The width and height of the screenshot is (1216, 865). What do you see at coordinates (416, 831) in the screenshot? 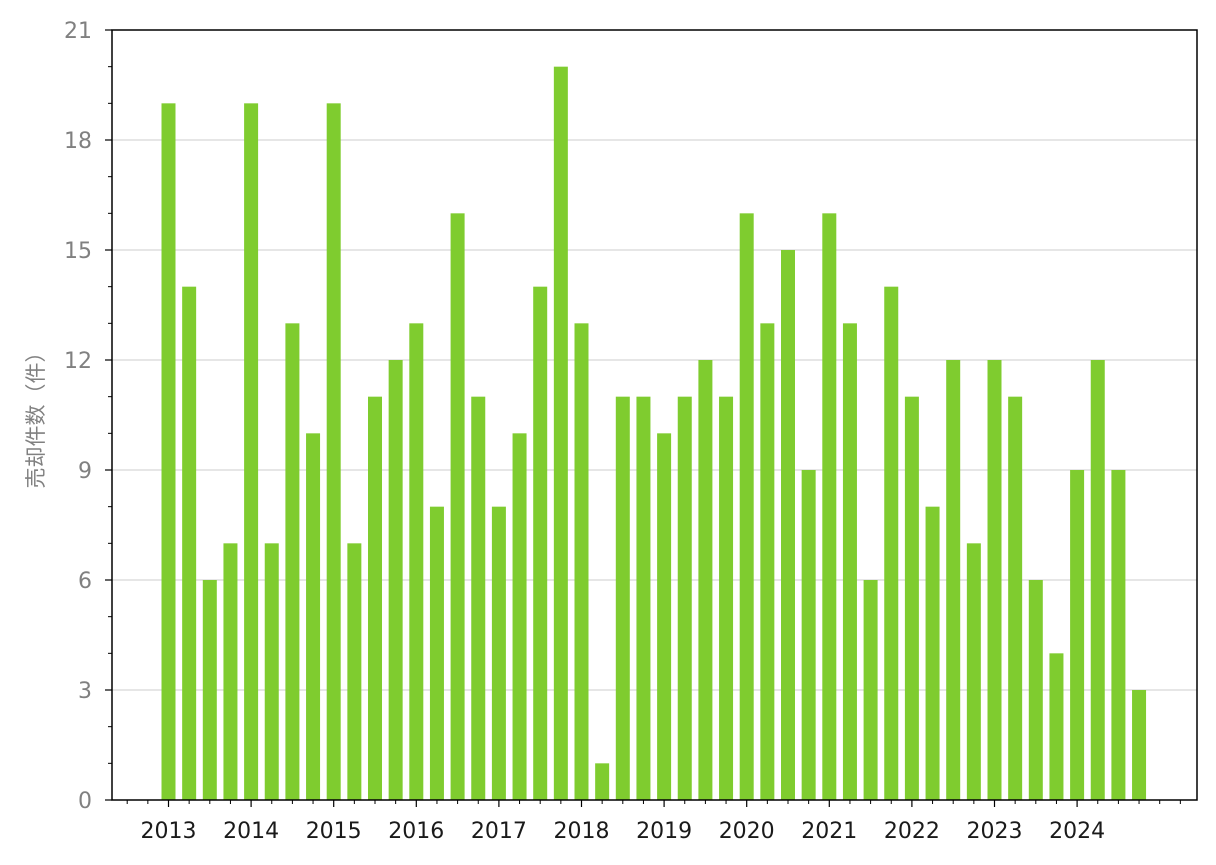
I see `x-tick-label: 2016` at bounding box center [416, 831].